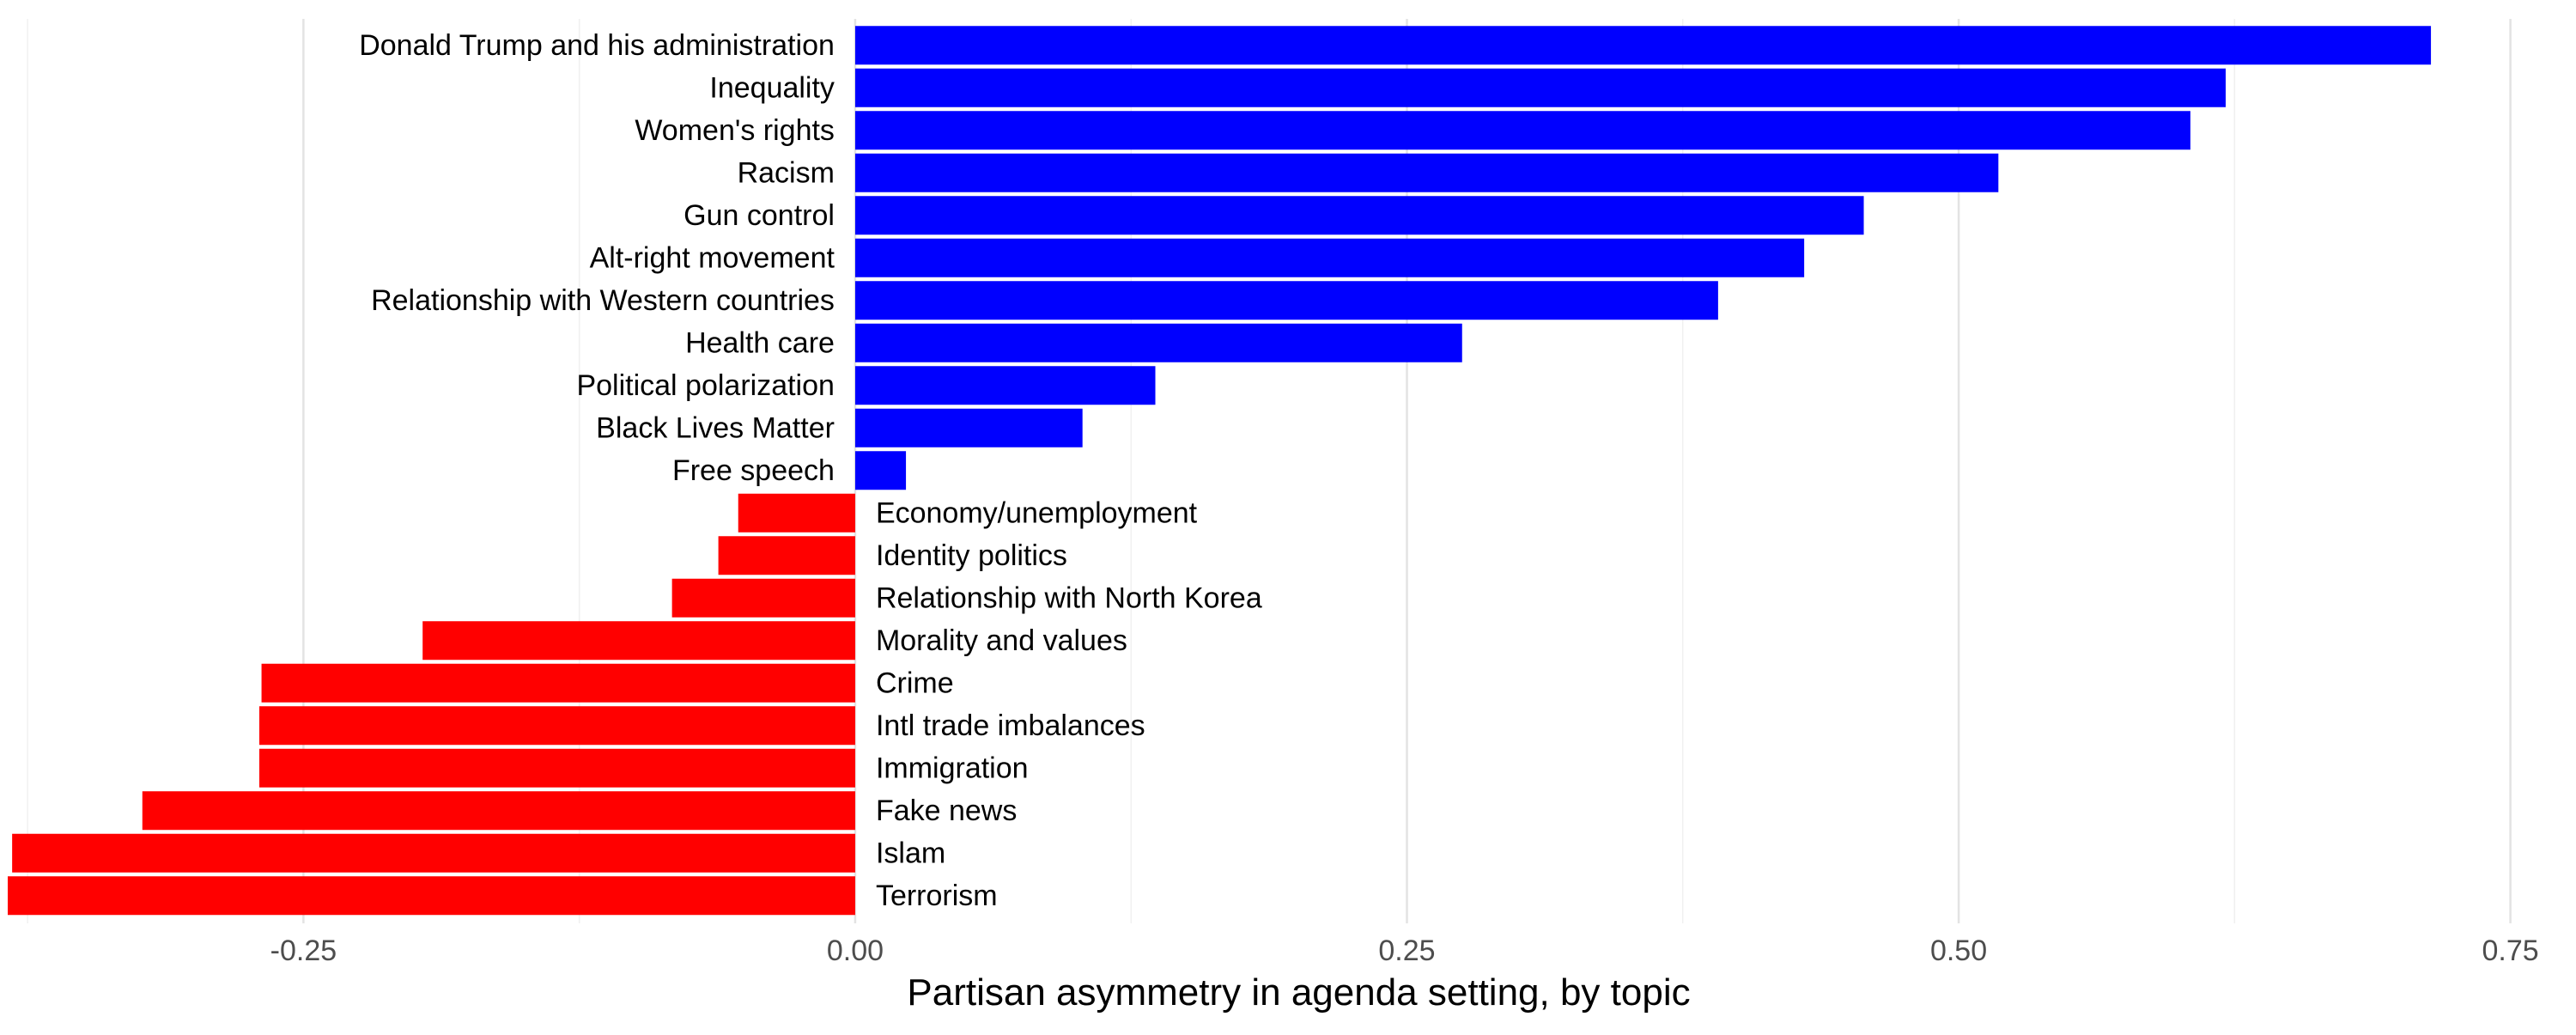  I want to click on x-axis-ticks: -0.25 0.00 0.25 0.50 0.75, so click(1404, 951).